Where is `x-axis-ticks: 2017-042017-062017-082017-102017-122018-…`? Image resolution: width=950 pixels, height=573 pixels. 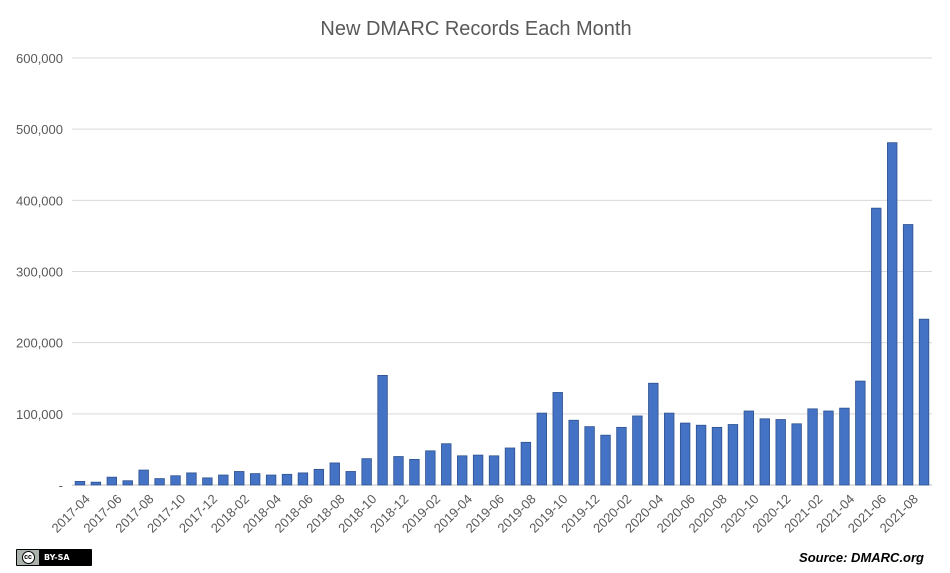
x-axis-ticks: 2017-042017-062017-082017-102017-122018-… is located at coordinates (485, 513).